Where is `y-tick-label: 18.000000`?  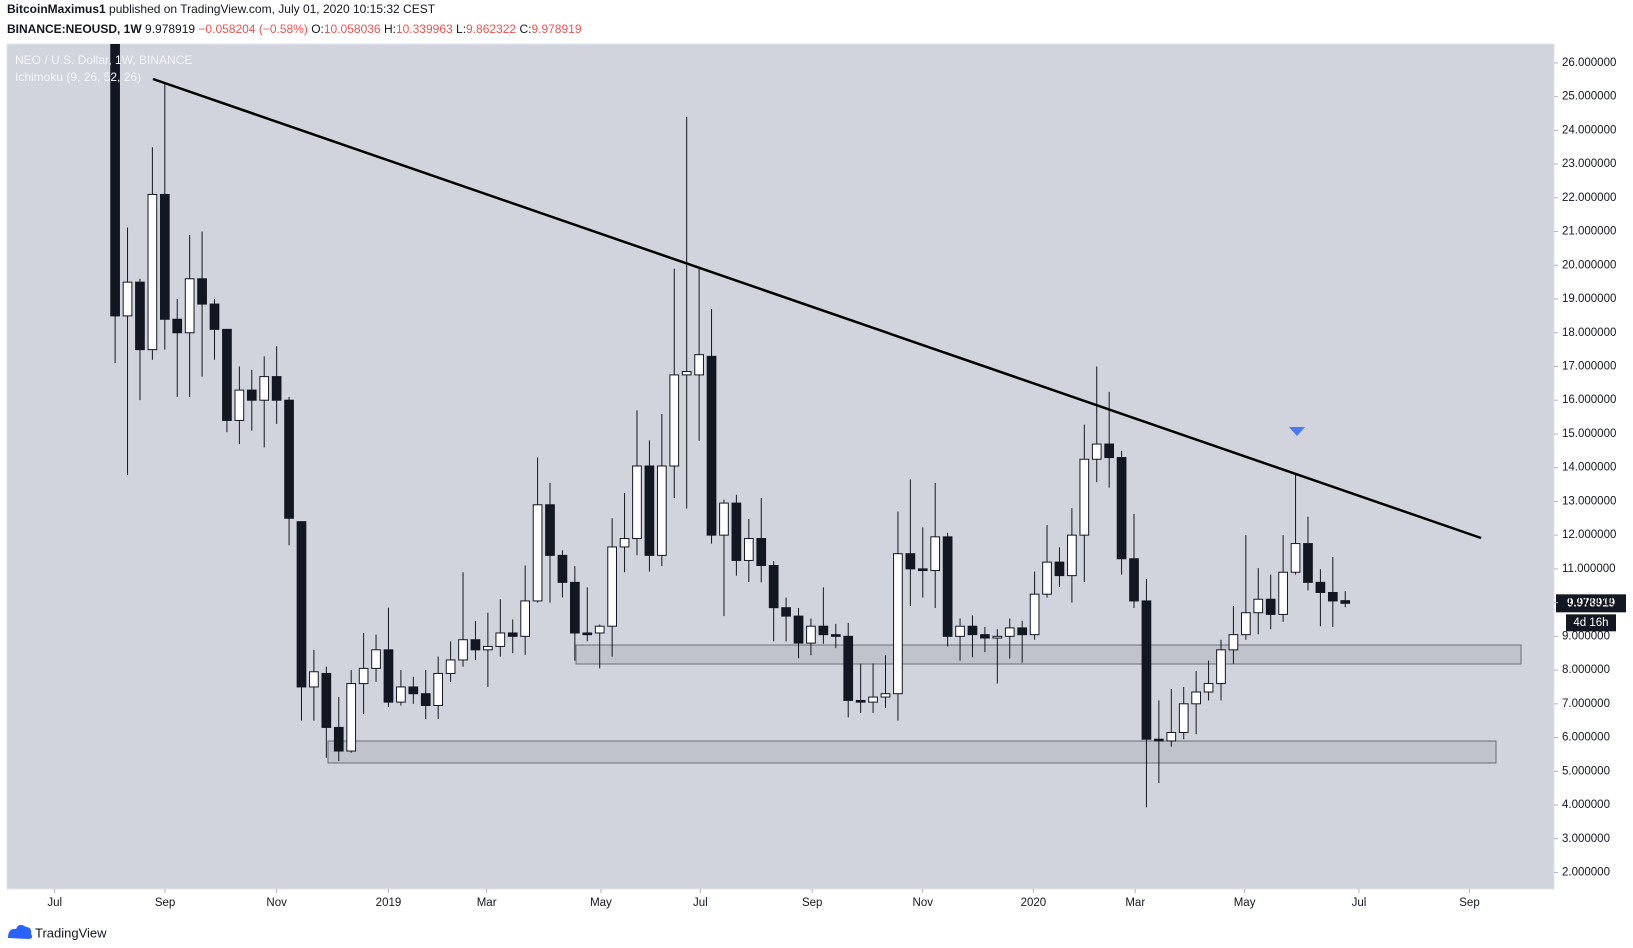 y-tick-label: 18.000000 is located at coordinates (1589, 333).